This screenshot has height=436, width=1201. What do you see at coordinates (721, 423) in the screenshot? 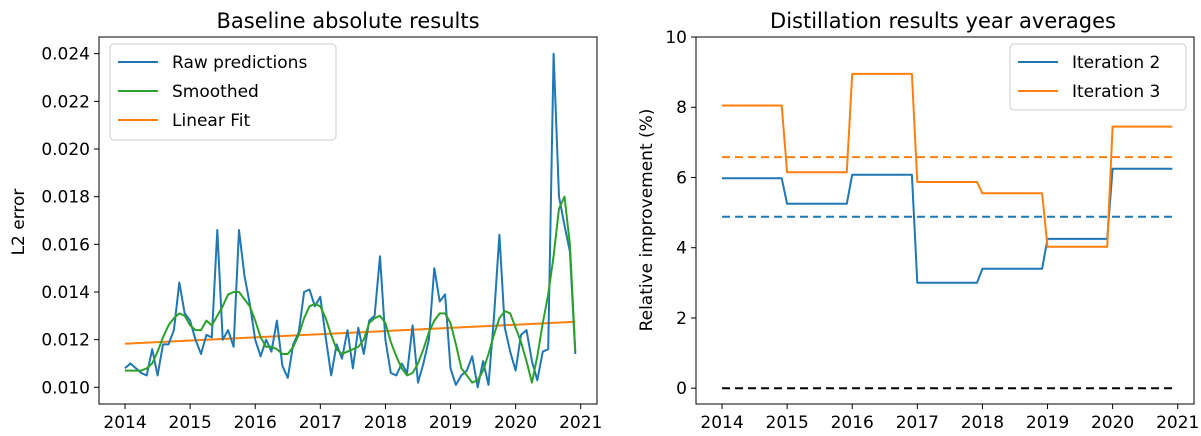
I see `right-x-tick-label: 2014` at bounding box center [721, 423].